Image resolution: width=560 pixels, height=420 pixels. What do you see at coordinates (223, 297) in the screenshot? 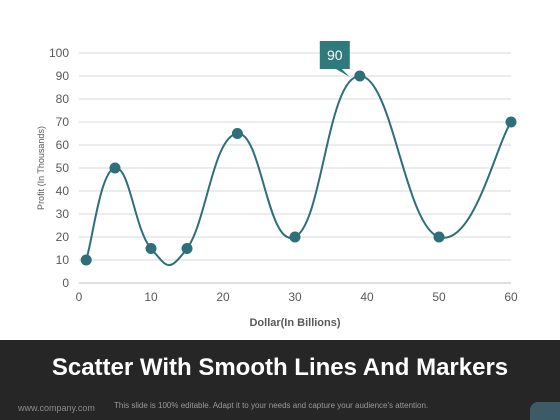
I see `x-tick-label: 20` at bounding box center [223, 297].